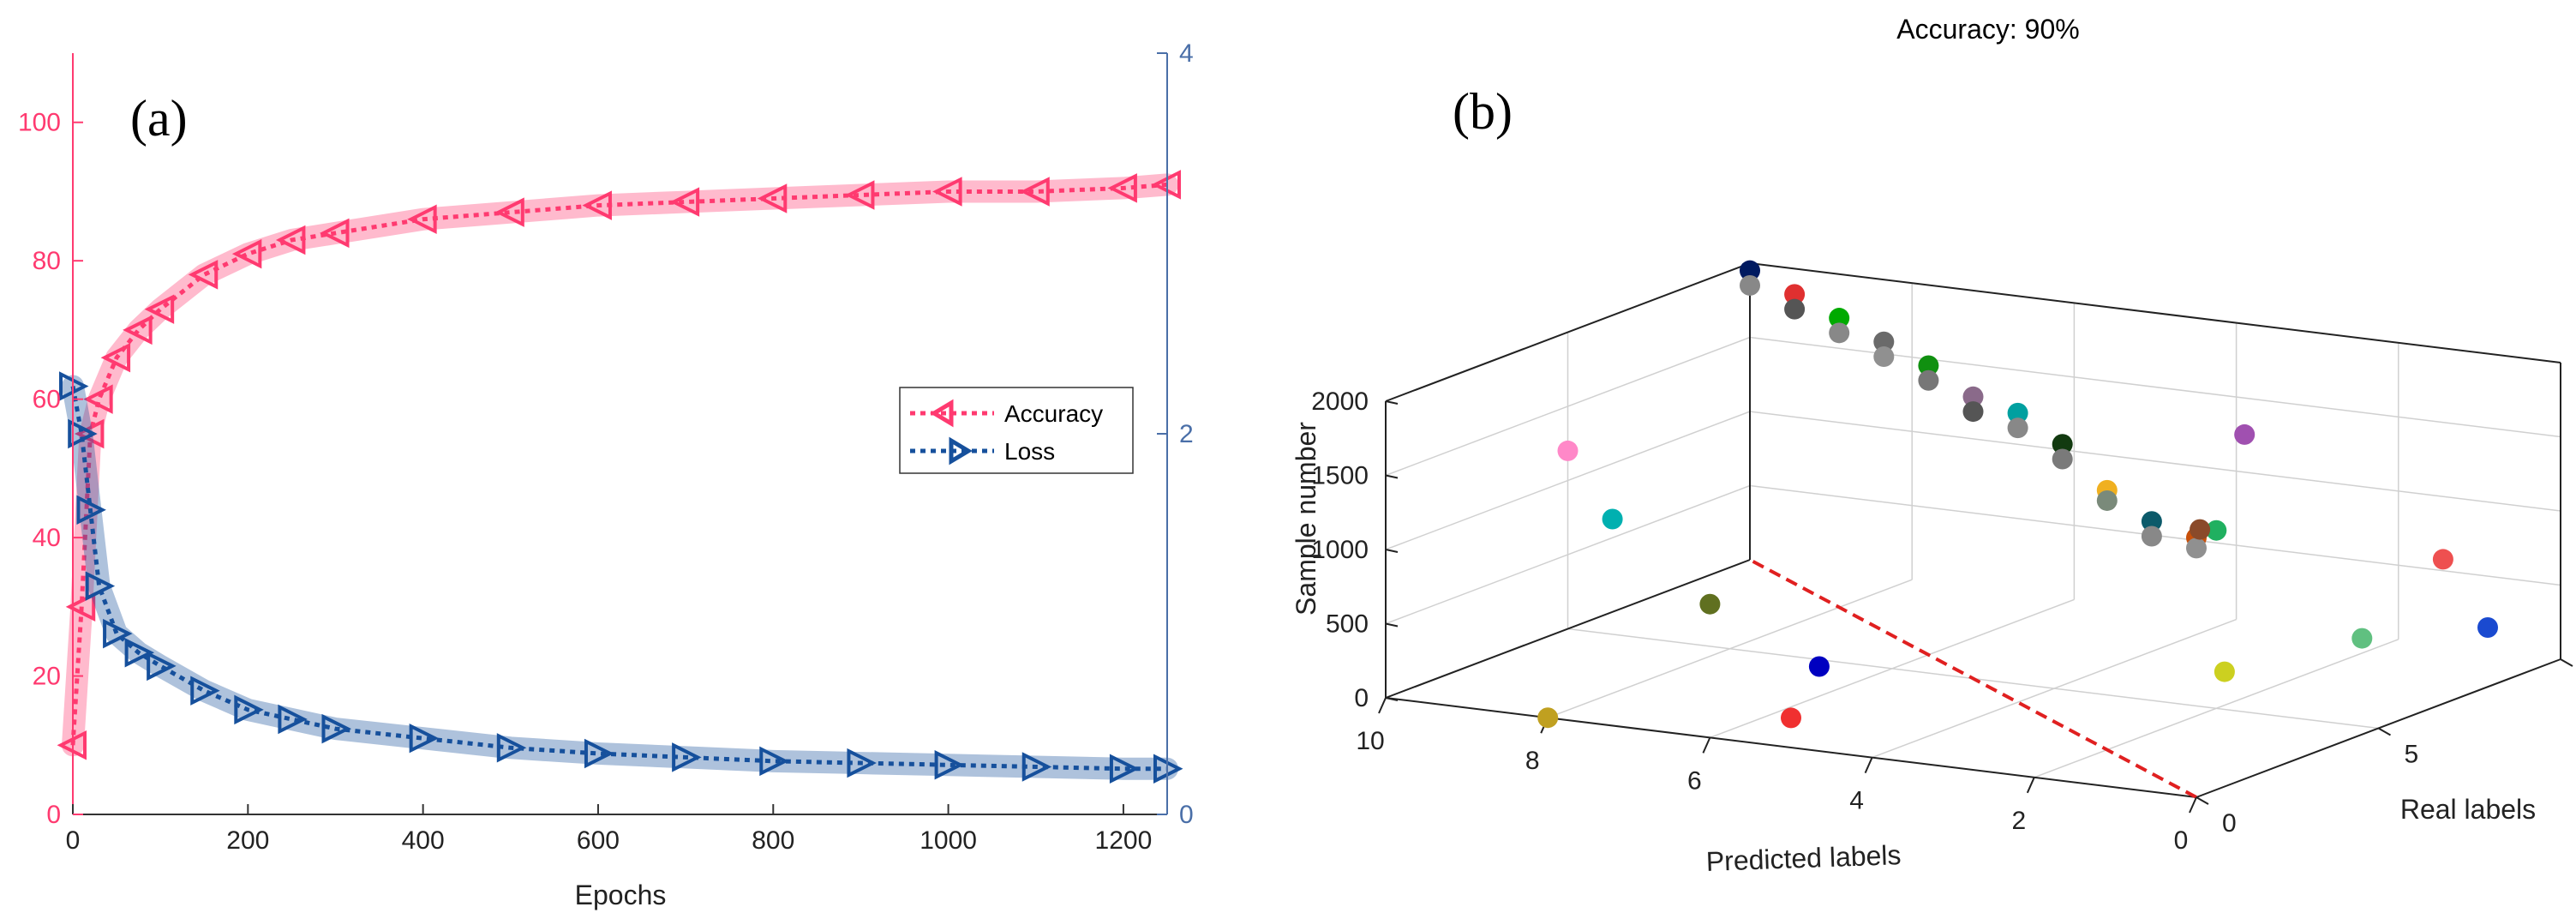  What do you see at coordinates (1186, 434) in the screenshot?
I see `y2-tick-label: 2` at bounding box center [1186, 434].